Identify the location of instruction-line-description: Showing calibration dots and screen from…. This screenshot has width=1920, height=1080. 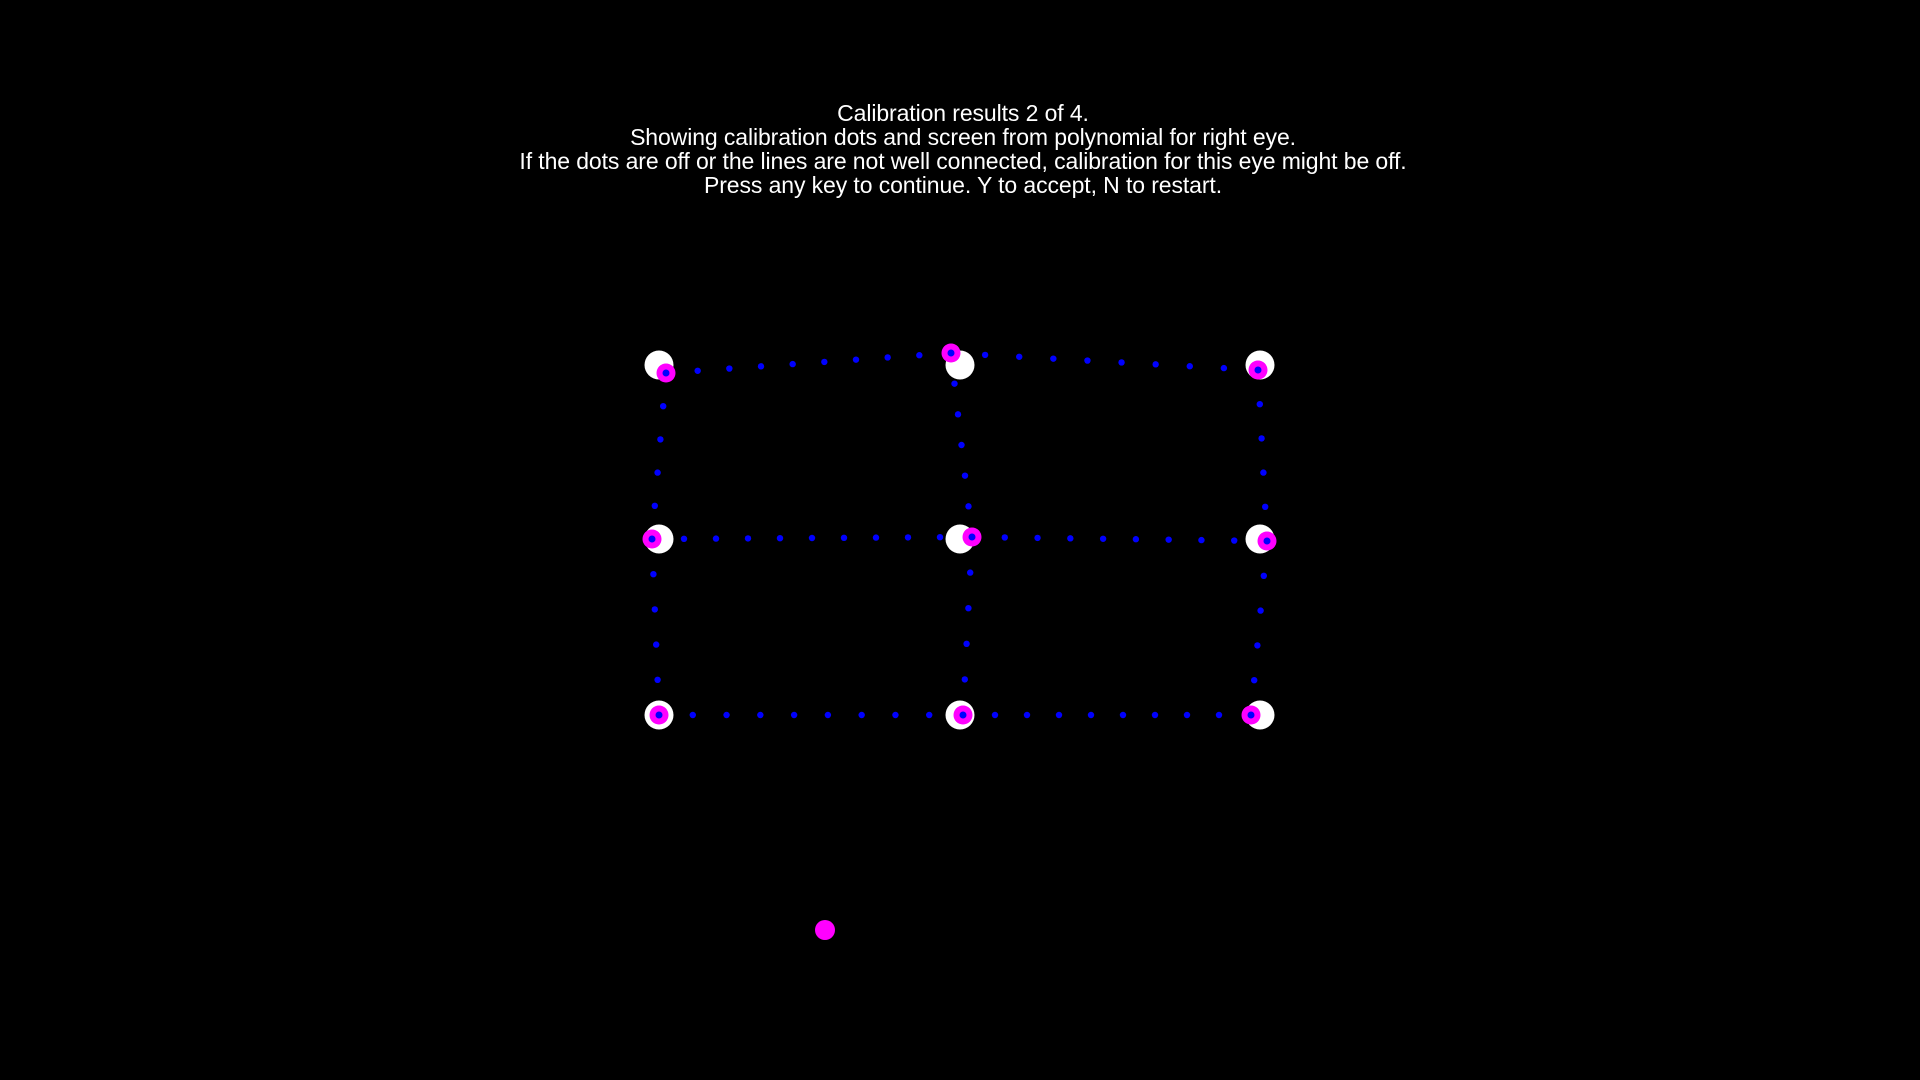
(963, 137).